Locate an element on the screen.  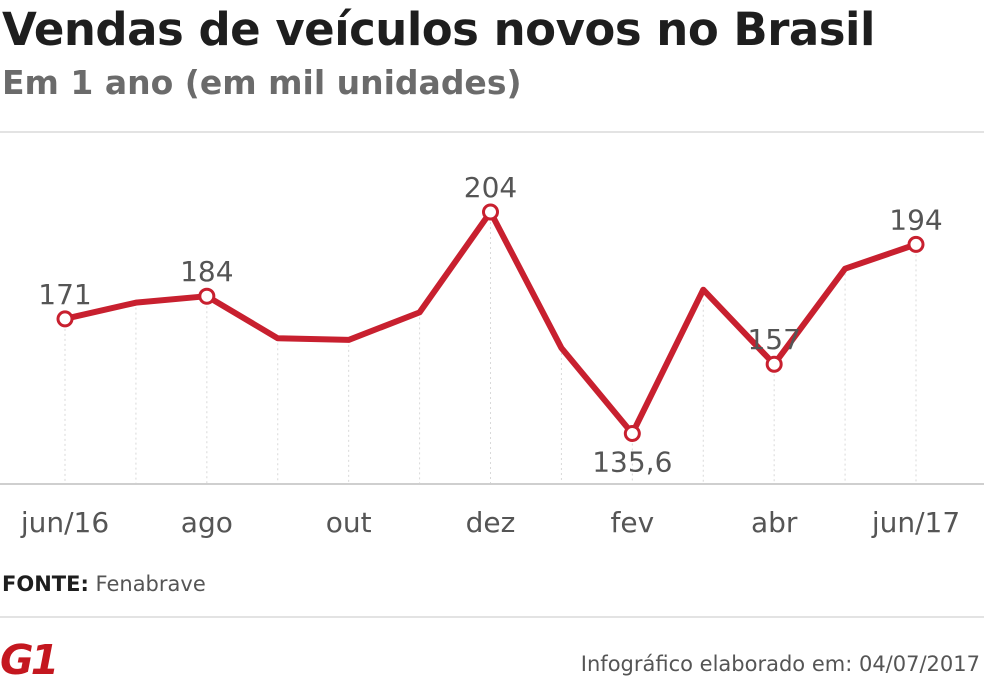
x-tick-label: abr is located at coordinates (774, 522).